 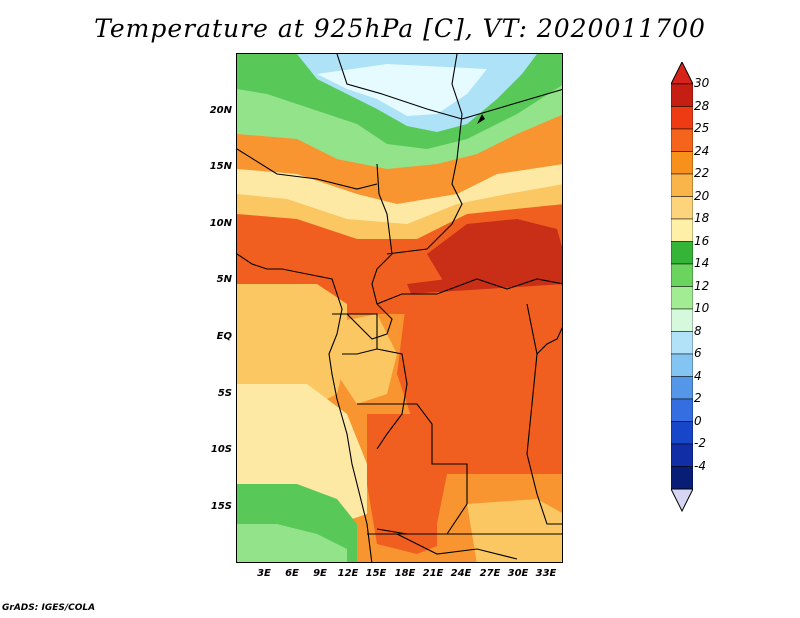 I want to click on colorbar-label: 0, so click(x=698, y=420).